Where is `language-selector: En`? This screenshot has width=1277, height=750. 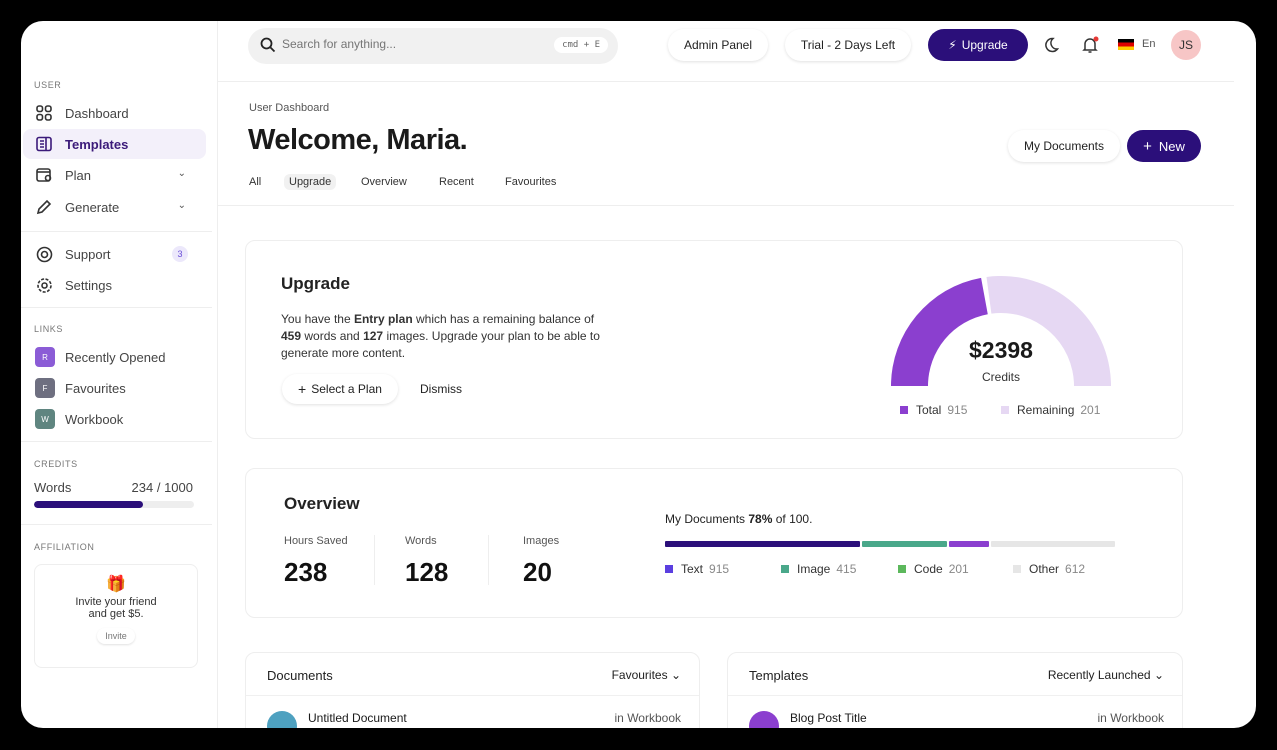 language-selector: En is located at coordinates (1149, 44).